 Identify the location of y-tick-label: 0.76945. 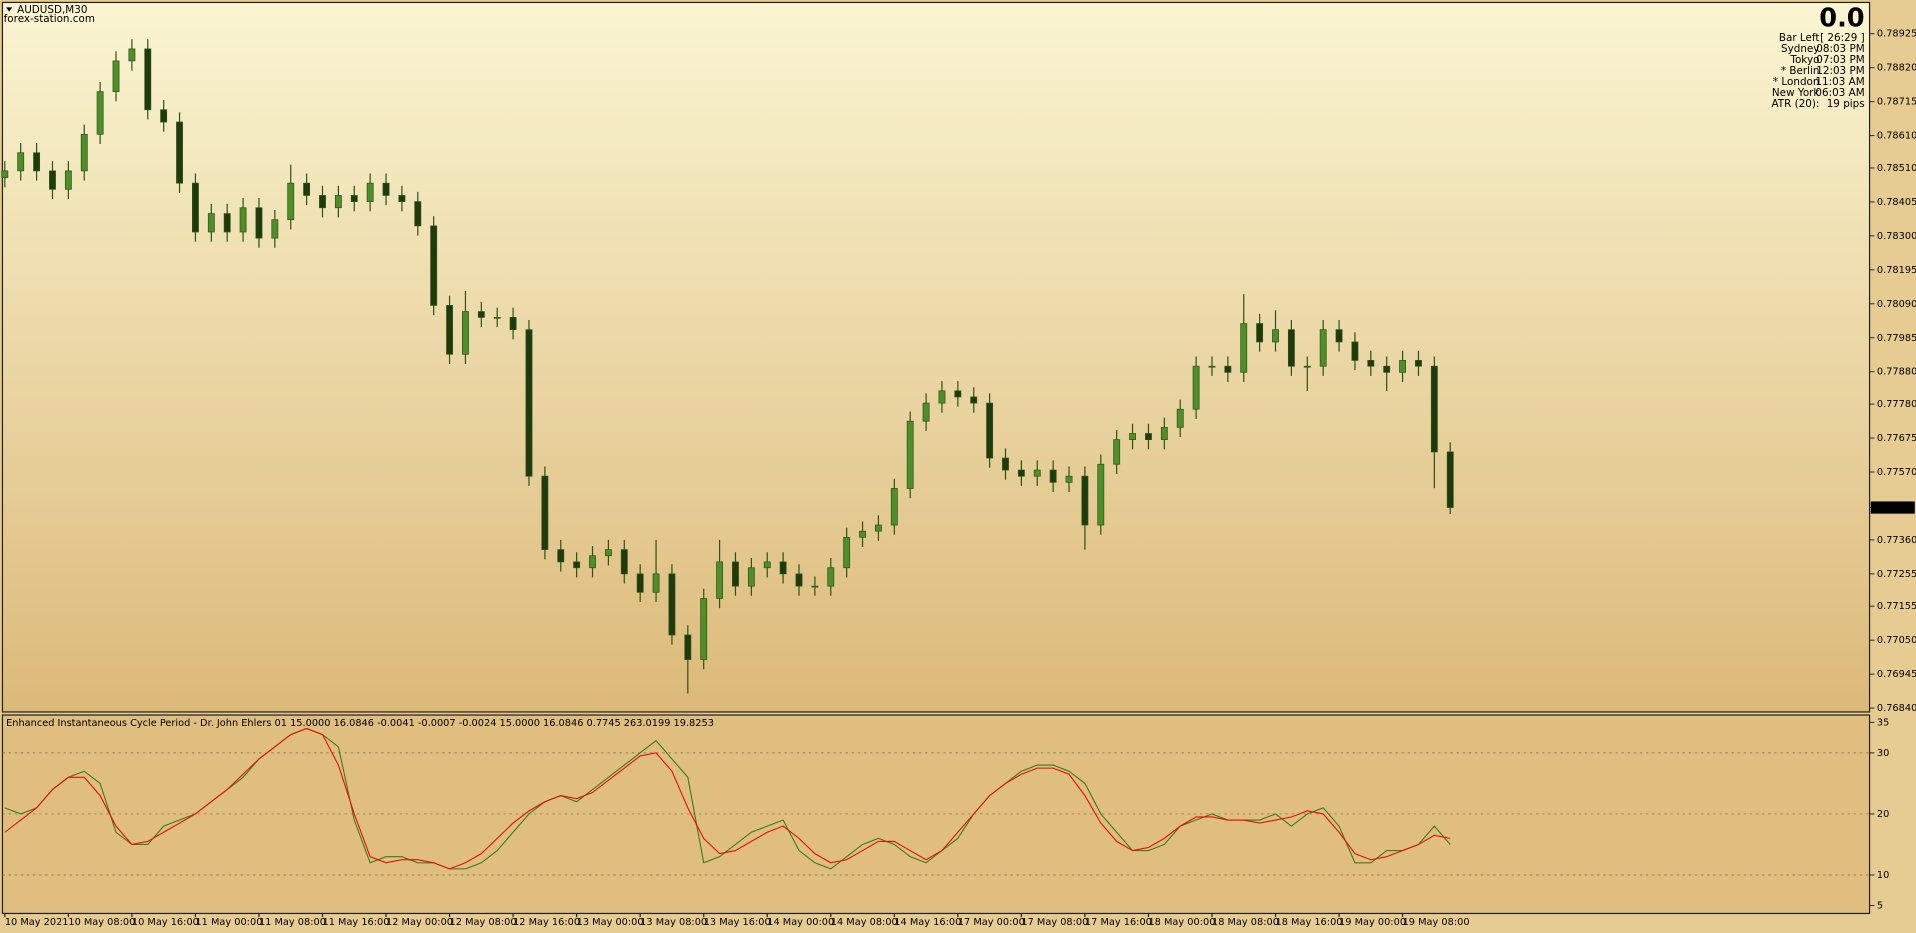
(1896, 674).